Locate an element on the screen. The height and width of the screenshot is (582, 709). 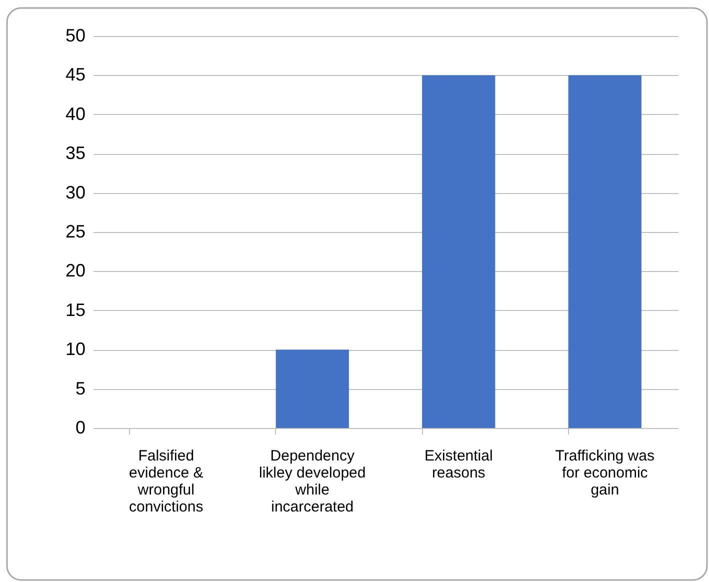
x-tick-label: Existential reasons is located at coordinates (458, 465).